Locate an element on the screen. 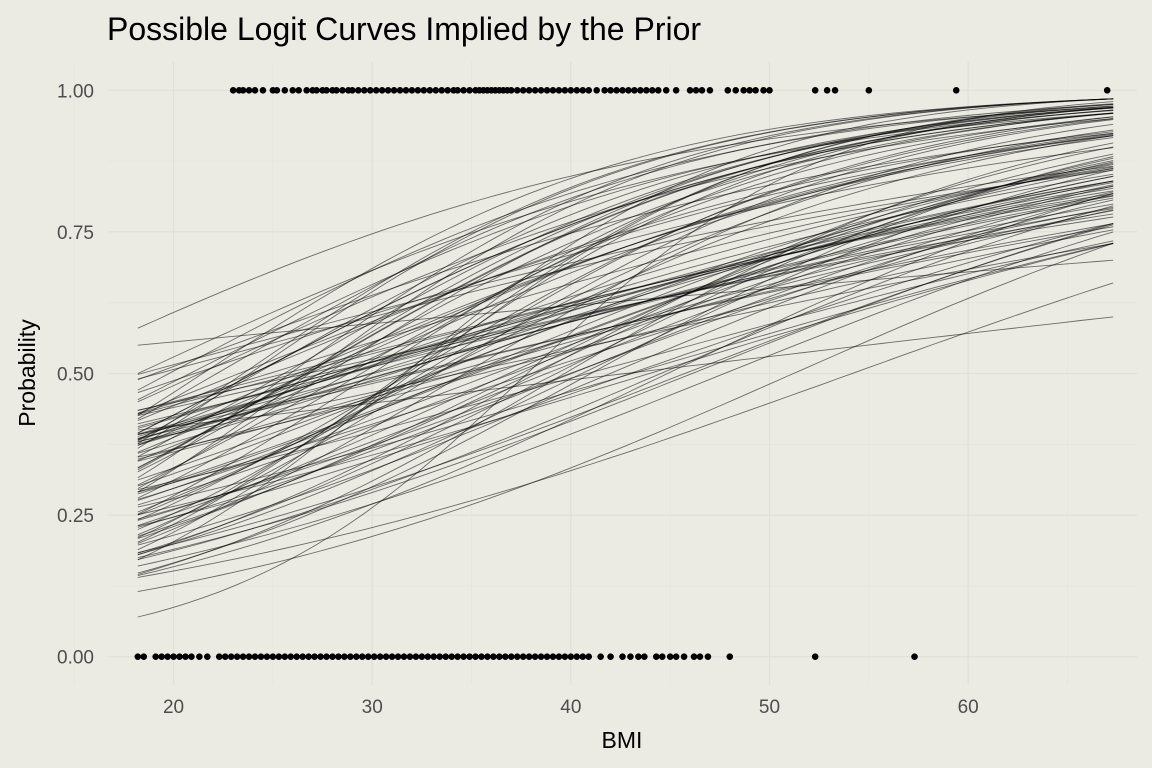  x-axis-title: BMI is located at coordinates (622, 740).